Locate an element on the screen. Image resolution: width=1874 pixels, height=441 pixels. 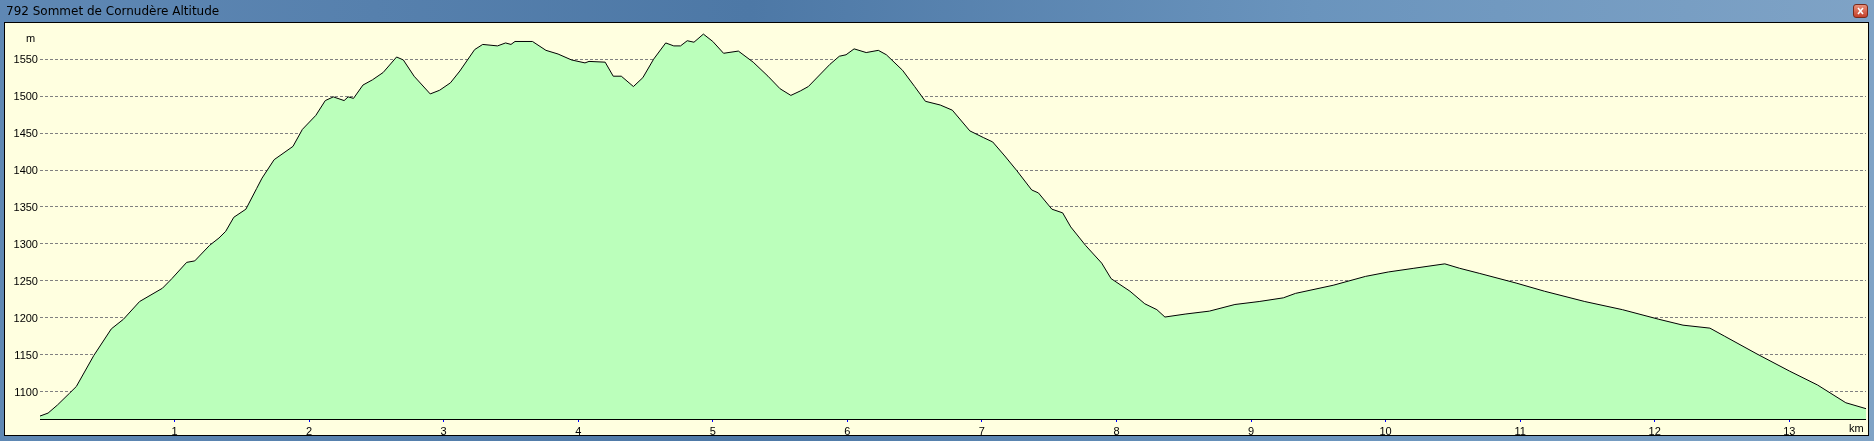
y-tick-label: 1400 is located at coordinates (25, 169).